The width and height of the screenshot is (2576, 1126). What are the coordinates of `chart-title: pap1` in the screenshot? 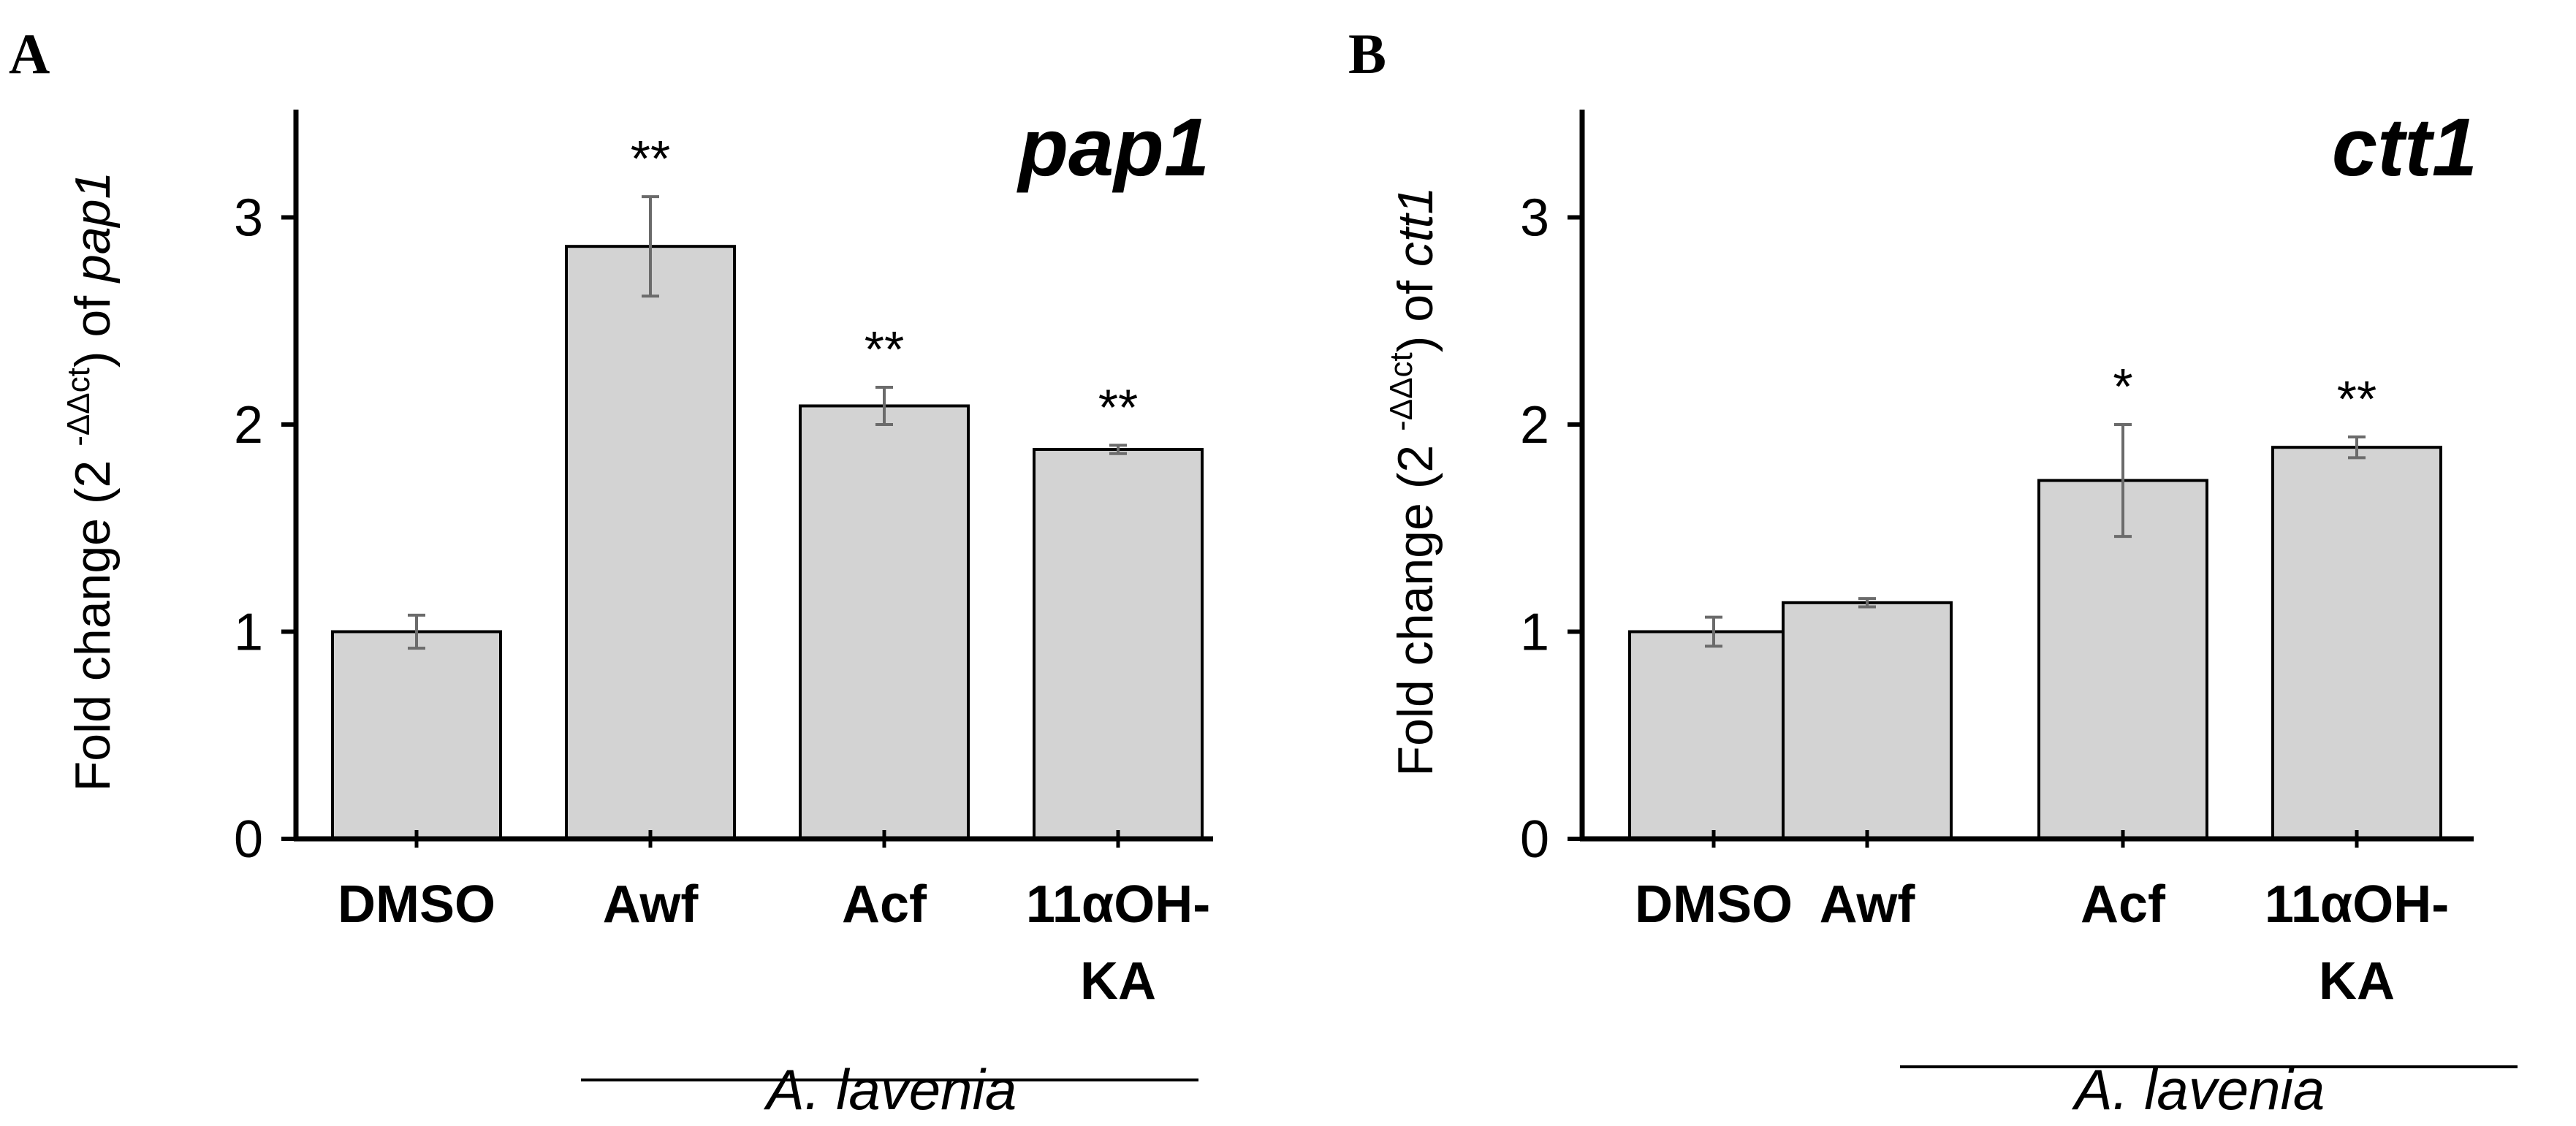 It's located at (1113, 147).